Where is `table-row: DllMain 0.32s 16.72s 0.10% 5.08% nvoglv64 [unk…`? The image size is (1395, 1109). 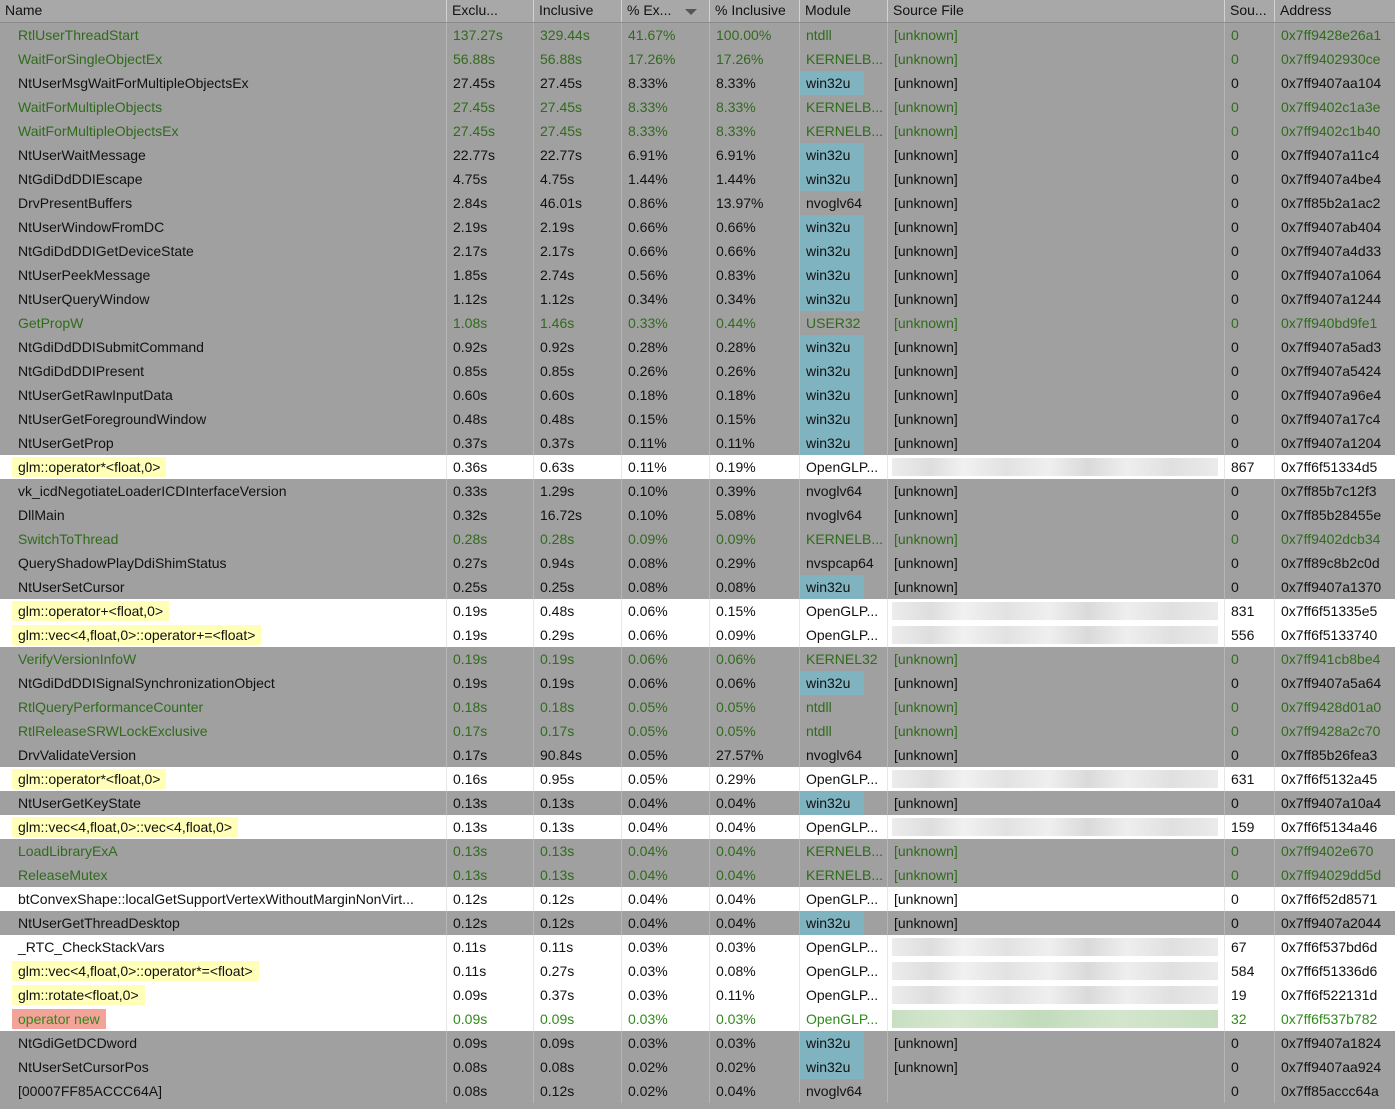 table-row: DllMain 0.32s 16.72s 0.10% 5.08% nvoglv64 [unk… is located at coordinates (697, 515).